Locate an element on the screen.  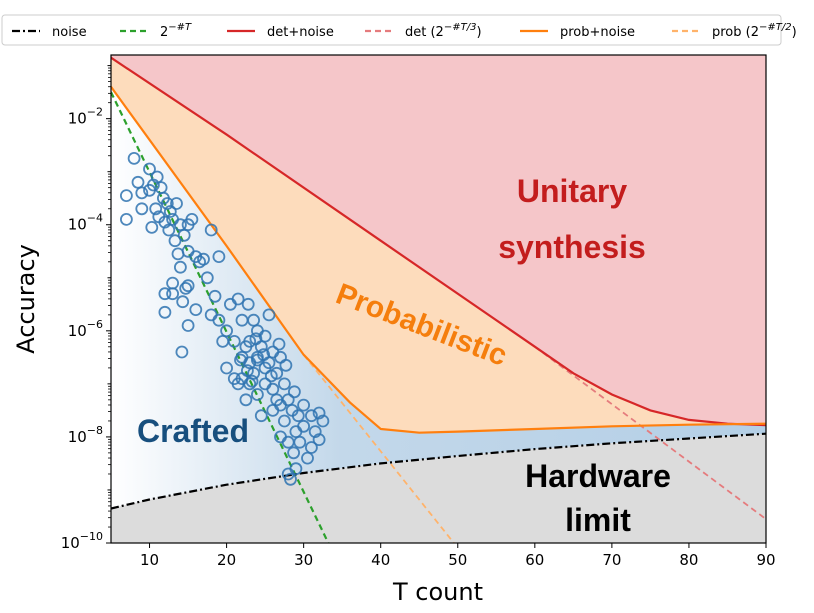
x-tick-label: 90 is located at coordinates (765, 560).